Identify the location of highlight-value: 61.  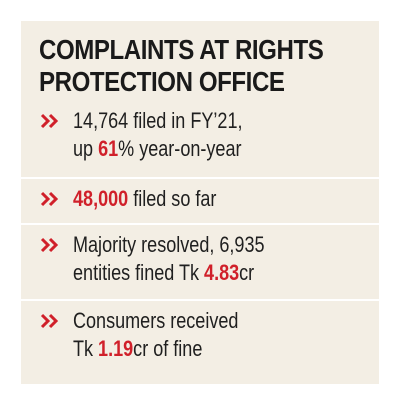
(108, 148).